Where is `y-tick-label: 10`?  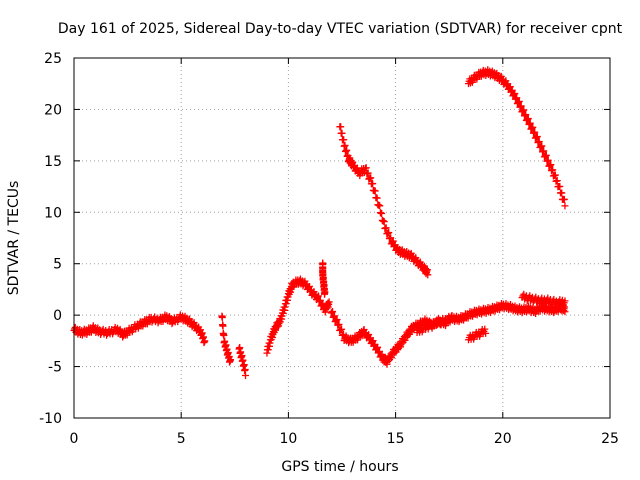
y-tick-label: 10 is located at coordinates (53, 213).